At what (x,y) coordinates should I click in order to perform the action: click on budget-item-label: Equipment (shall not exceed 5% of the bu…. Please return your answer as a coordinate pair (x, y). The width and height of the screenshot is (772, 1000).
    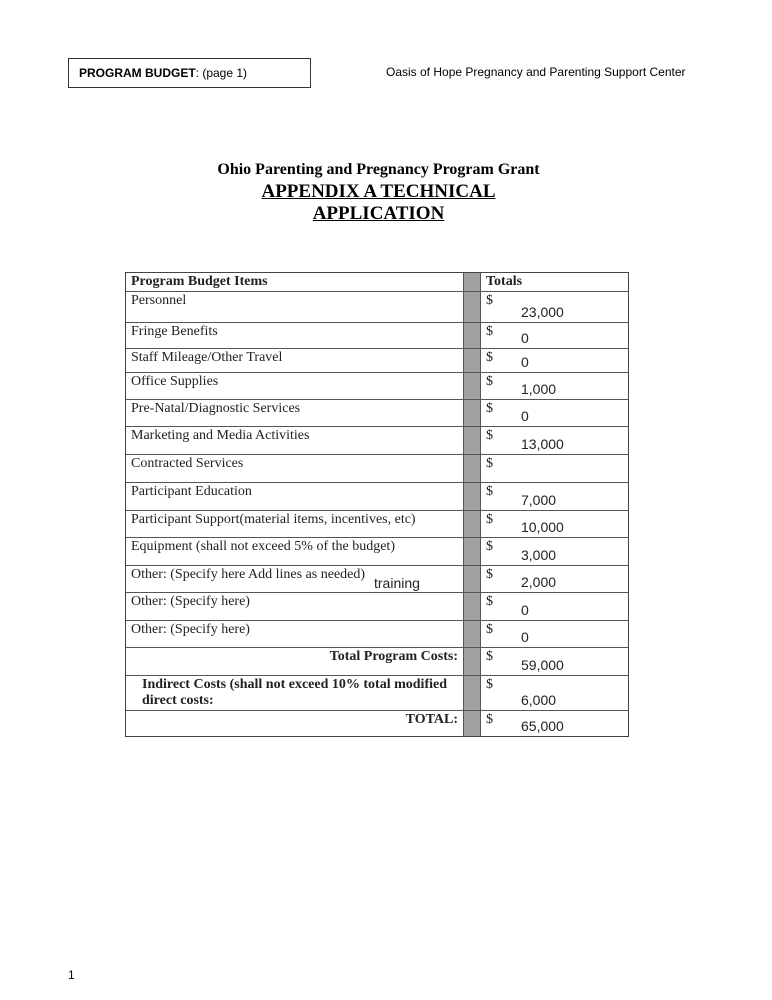
    Looking at the image, I should click on (263, 546).